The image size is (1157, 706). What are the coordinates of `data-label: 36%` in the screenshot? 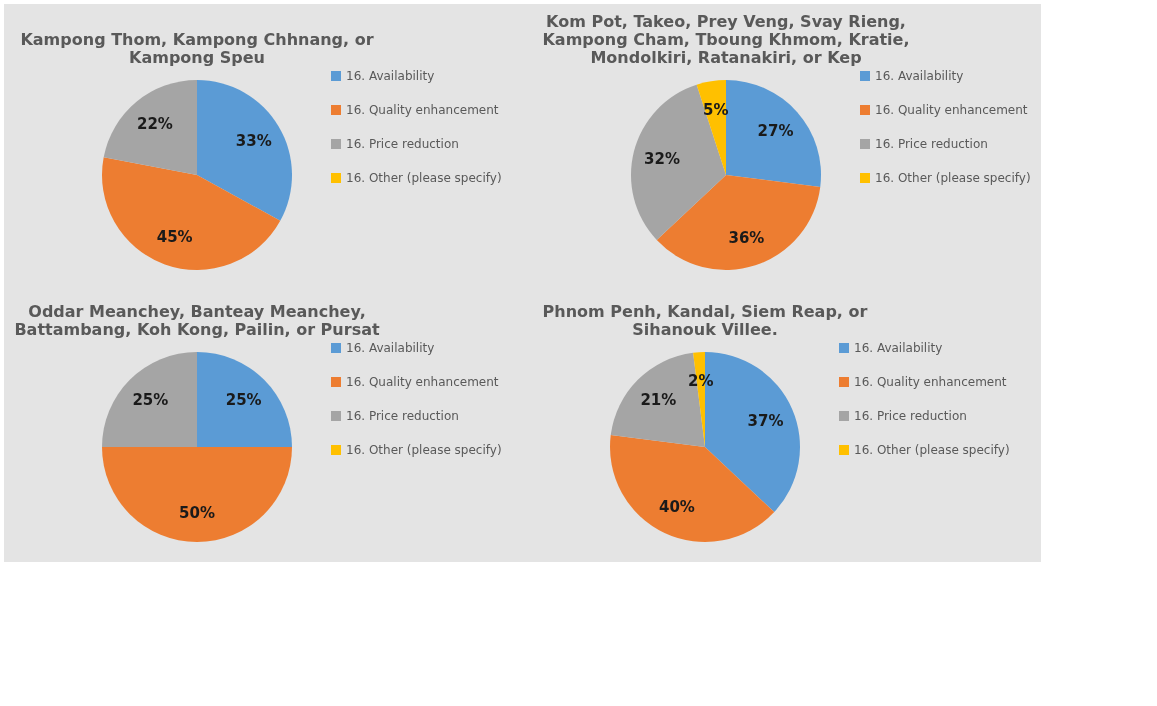 It's located at (746, 237).